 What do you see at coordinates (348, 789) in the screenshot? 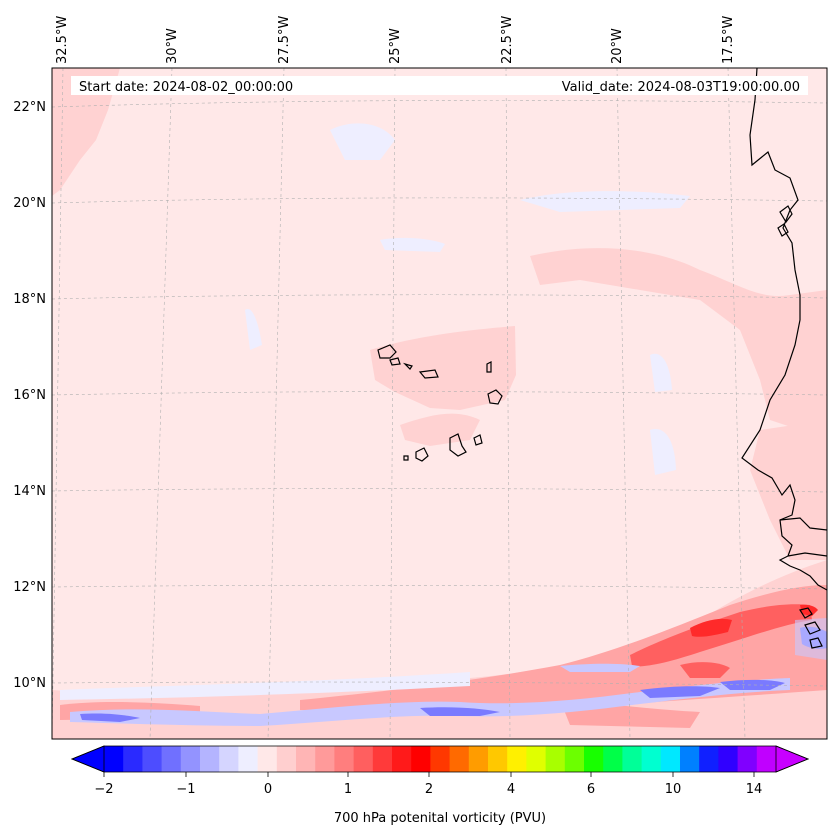
I see `colorbar-tick-label: 1` at bounding box center [348, 789].